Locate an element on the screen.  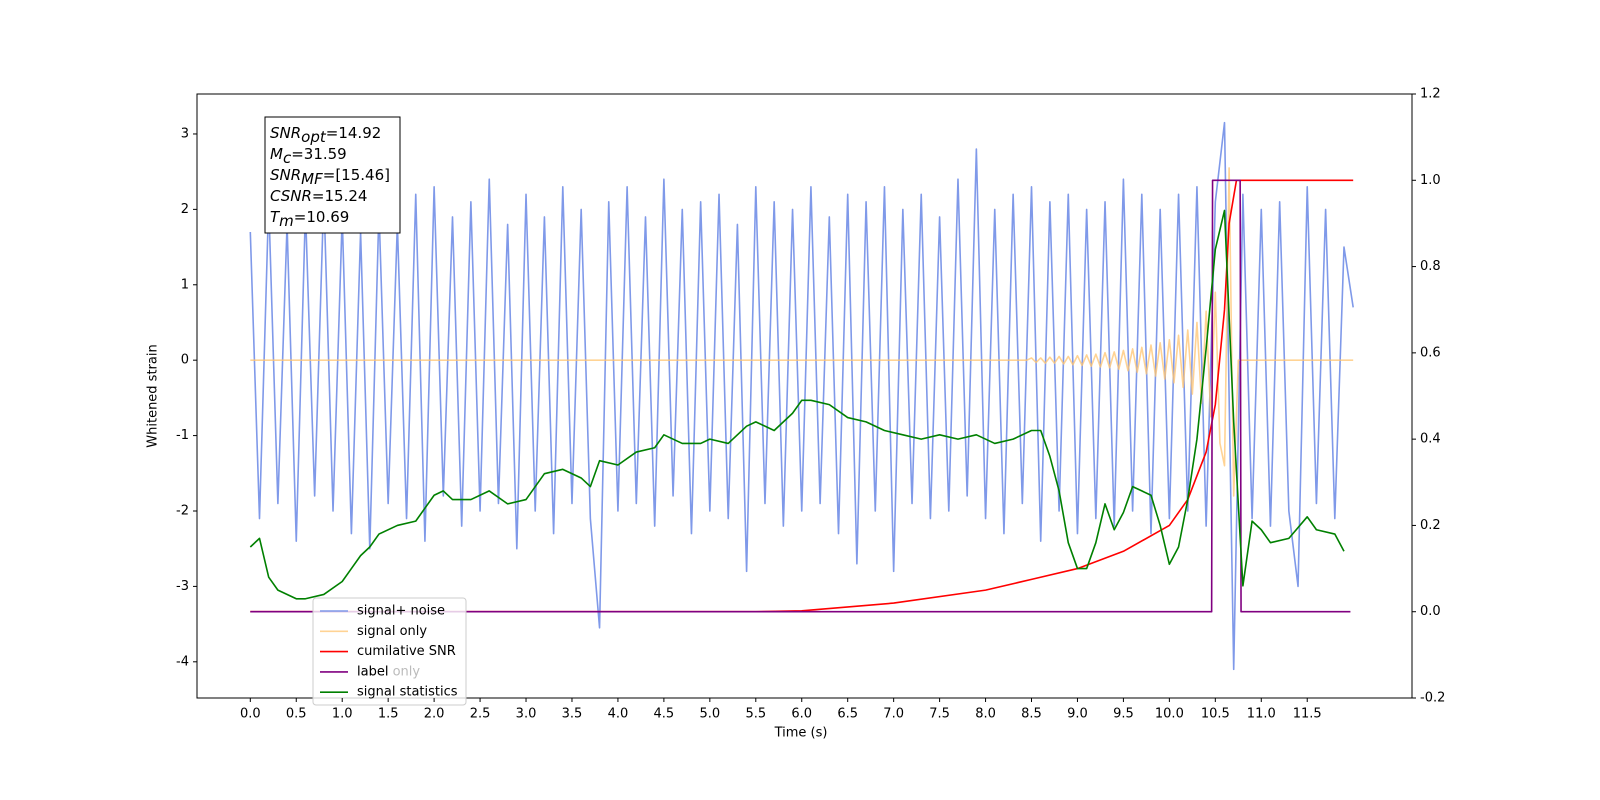
x-tick-label: 10.5 is located at coordinates (1215, 714).